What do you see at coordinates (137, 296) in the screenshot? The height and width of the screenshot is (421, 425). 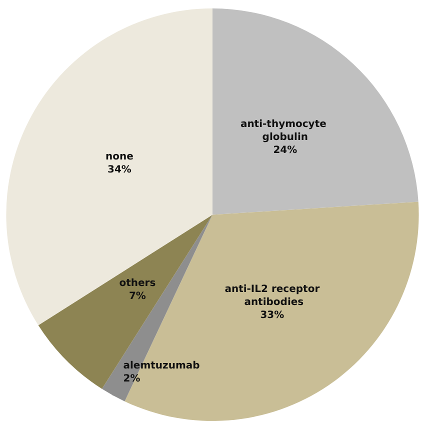 I see `data-label: 7%` at bounding box center [137, 296].